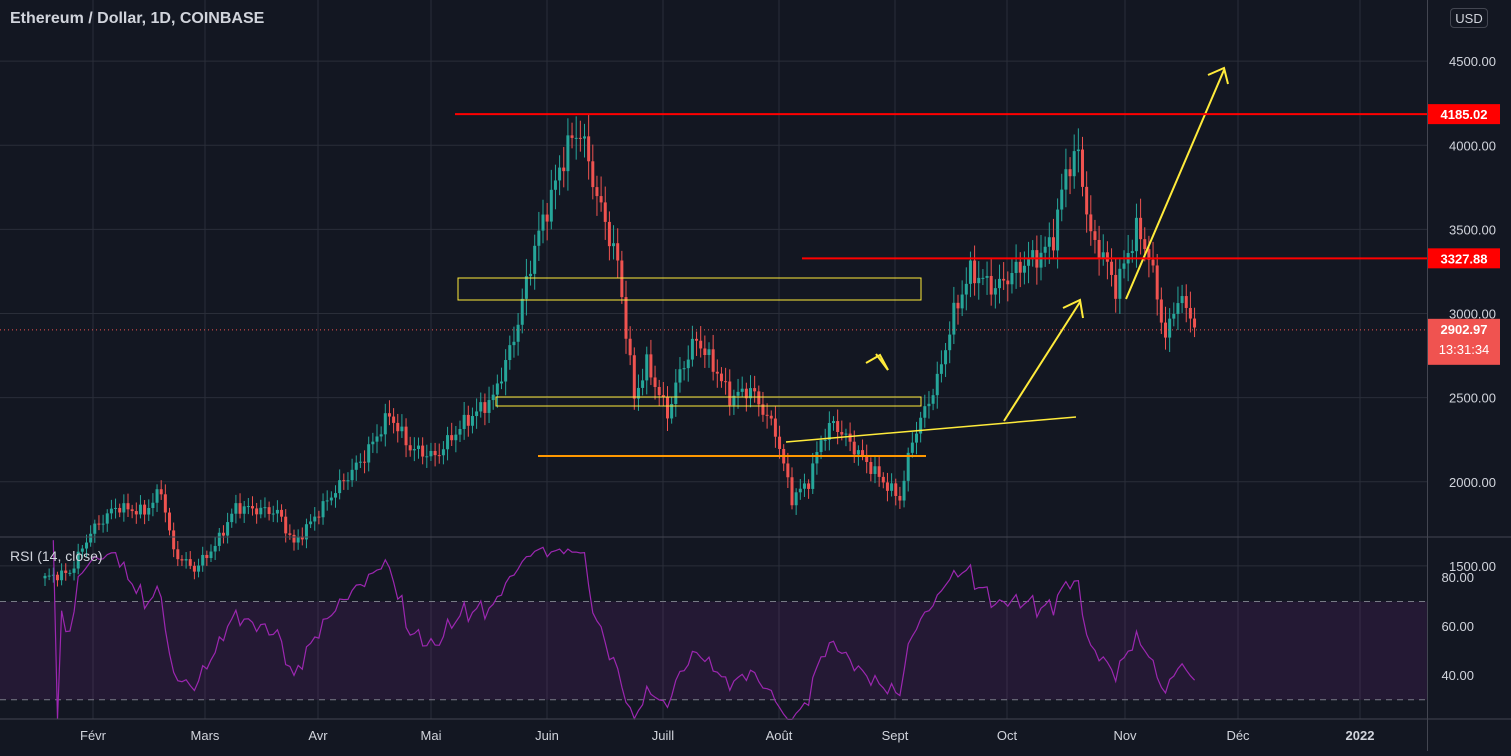 Image resolution: width=1511 pixels, height=756 pixels. I want to click on currency-selector: USD, so click(1469, 18).